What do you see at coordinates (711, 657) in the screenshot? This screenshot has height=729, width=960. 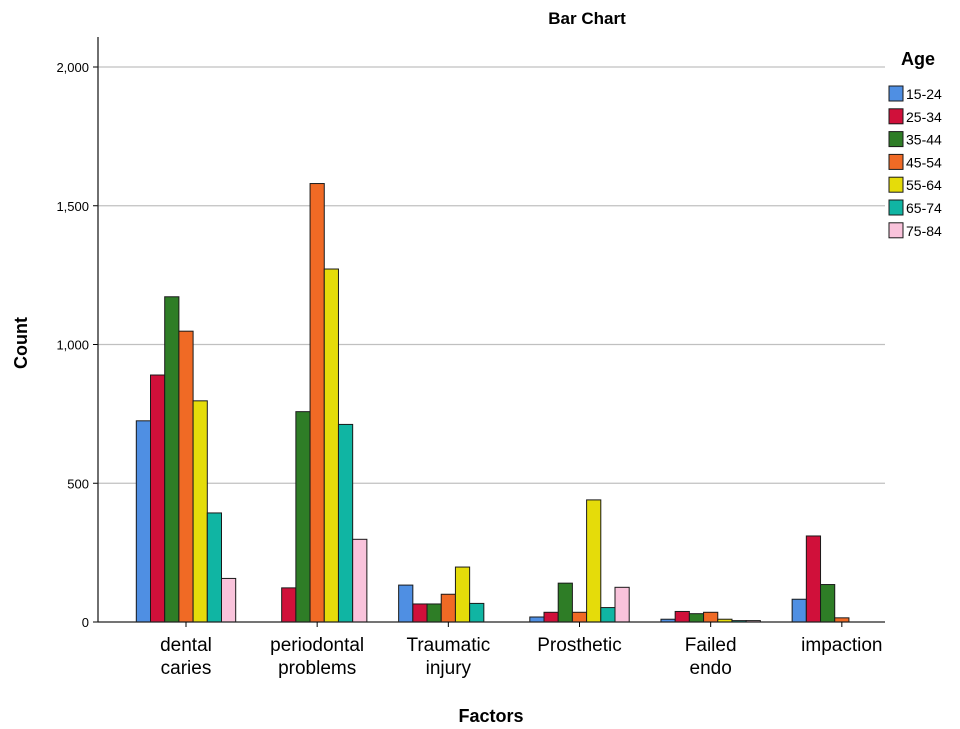 I see `x-tick-label: Failed endo` at bounding box center [711, 657].